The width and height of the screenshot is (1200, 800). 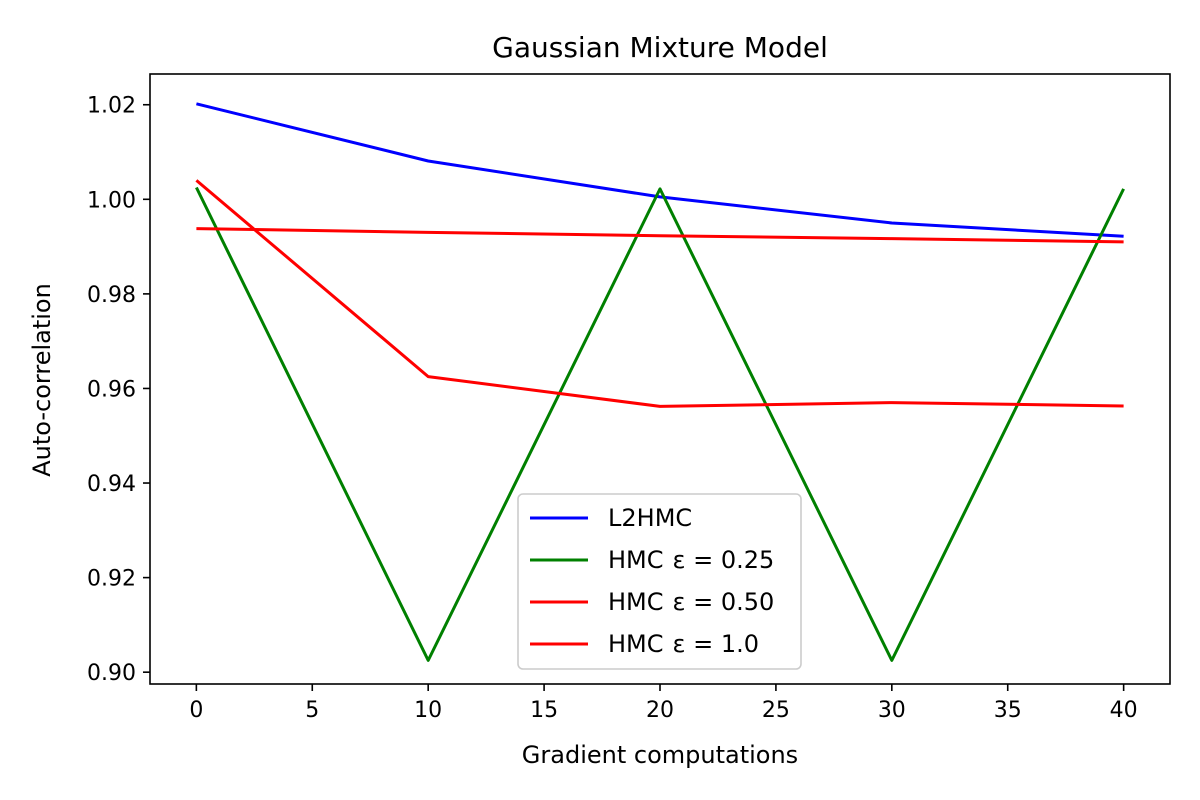 What do you see at coordinates (428, 710) in the screenshot?
I see `x-tick-label: 10` at bounding box center [428, 710].